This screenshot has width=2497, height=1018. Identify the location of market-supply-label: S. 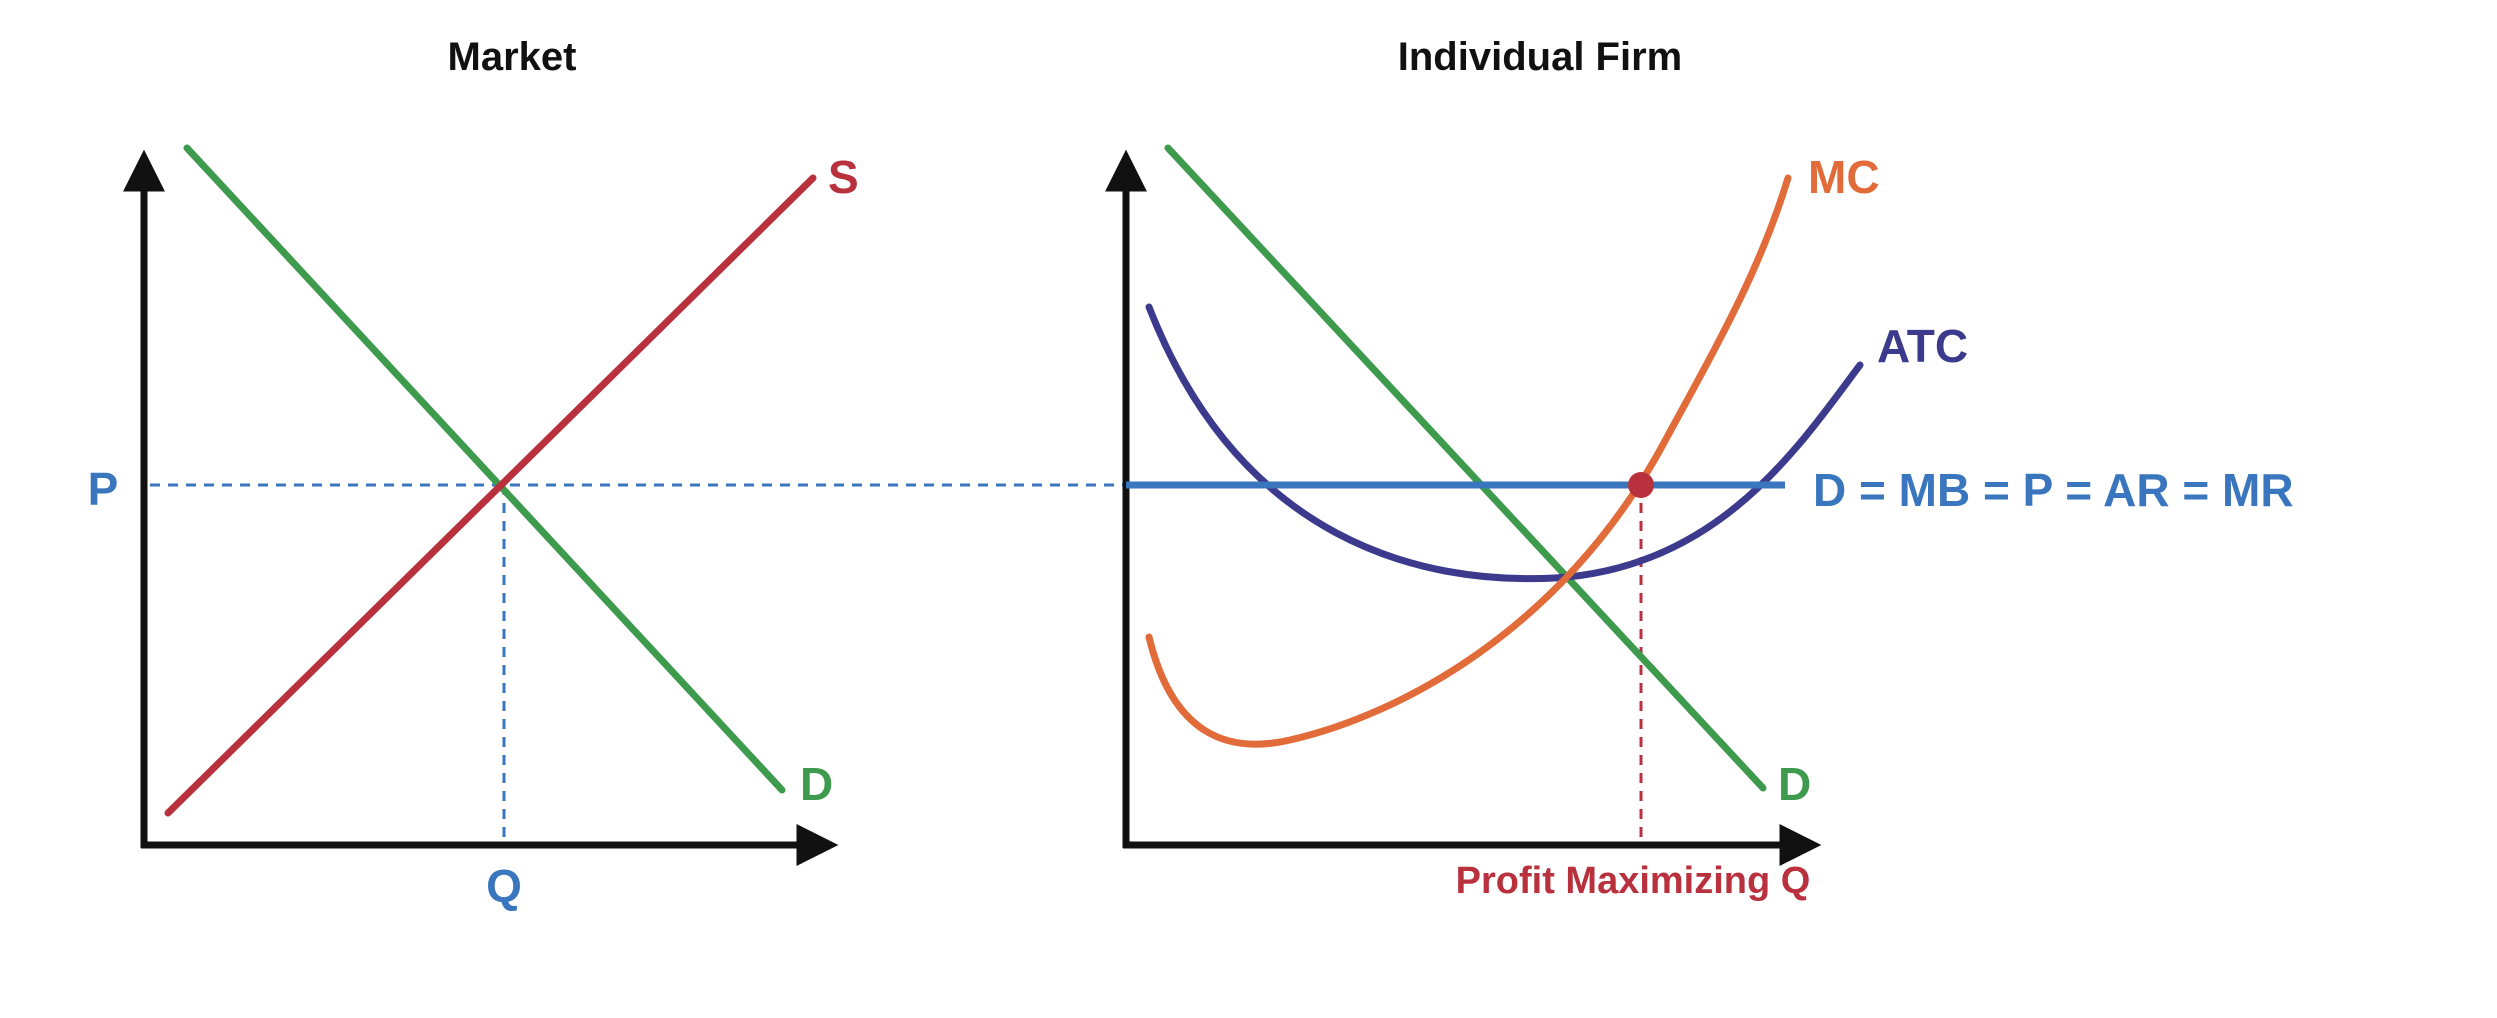
(843, 177).